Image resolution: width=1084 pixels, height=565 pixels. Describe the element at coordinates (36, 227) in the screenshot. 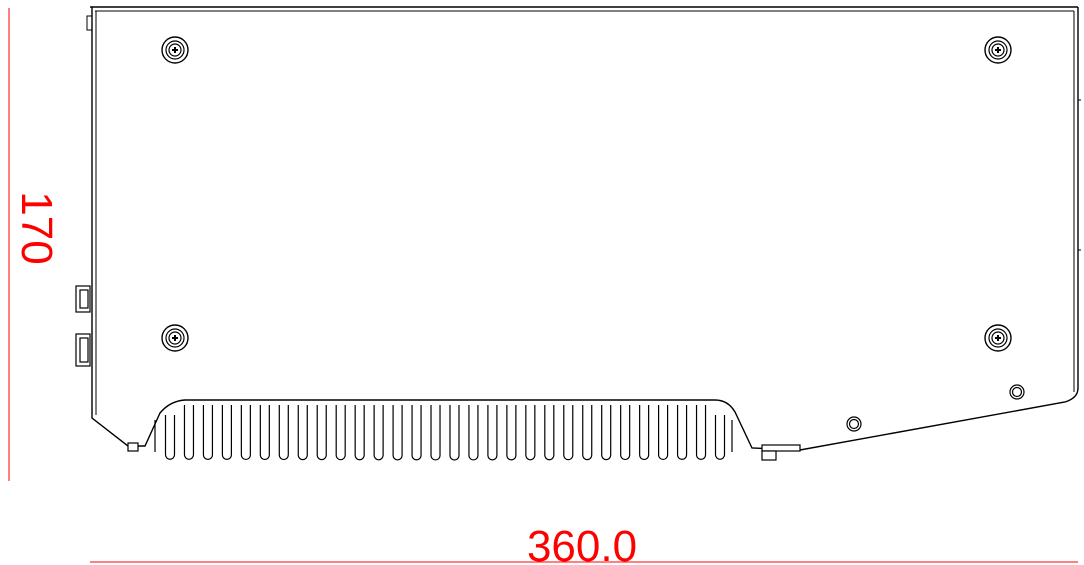

I see `height-dimension-label: 170` at that location.